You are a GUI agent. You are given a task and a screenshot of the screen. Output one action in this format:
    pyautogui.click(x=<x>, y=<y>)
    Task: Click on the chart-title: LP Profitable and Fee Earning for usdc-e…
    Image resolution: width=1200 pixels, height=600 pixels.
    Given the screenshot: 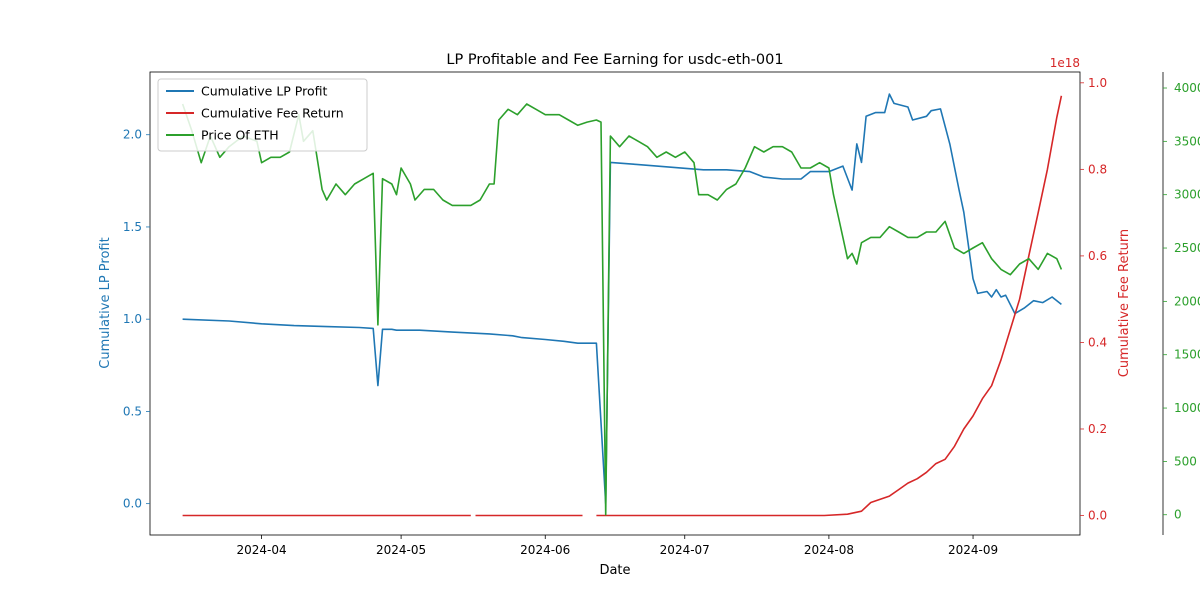 What is the action you would take?
    pyautogui.click(x=614, y=60)
    